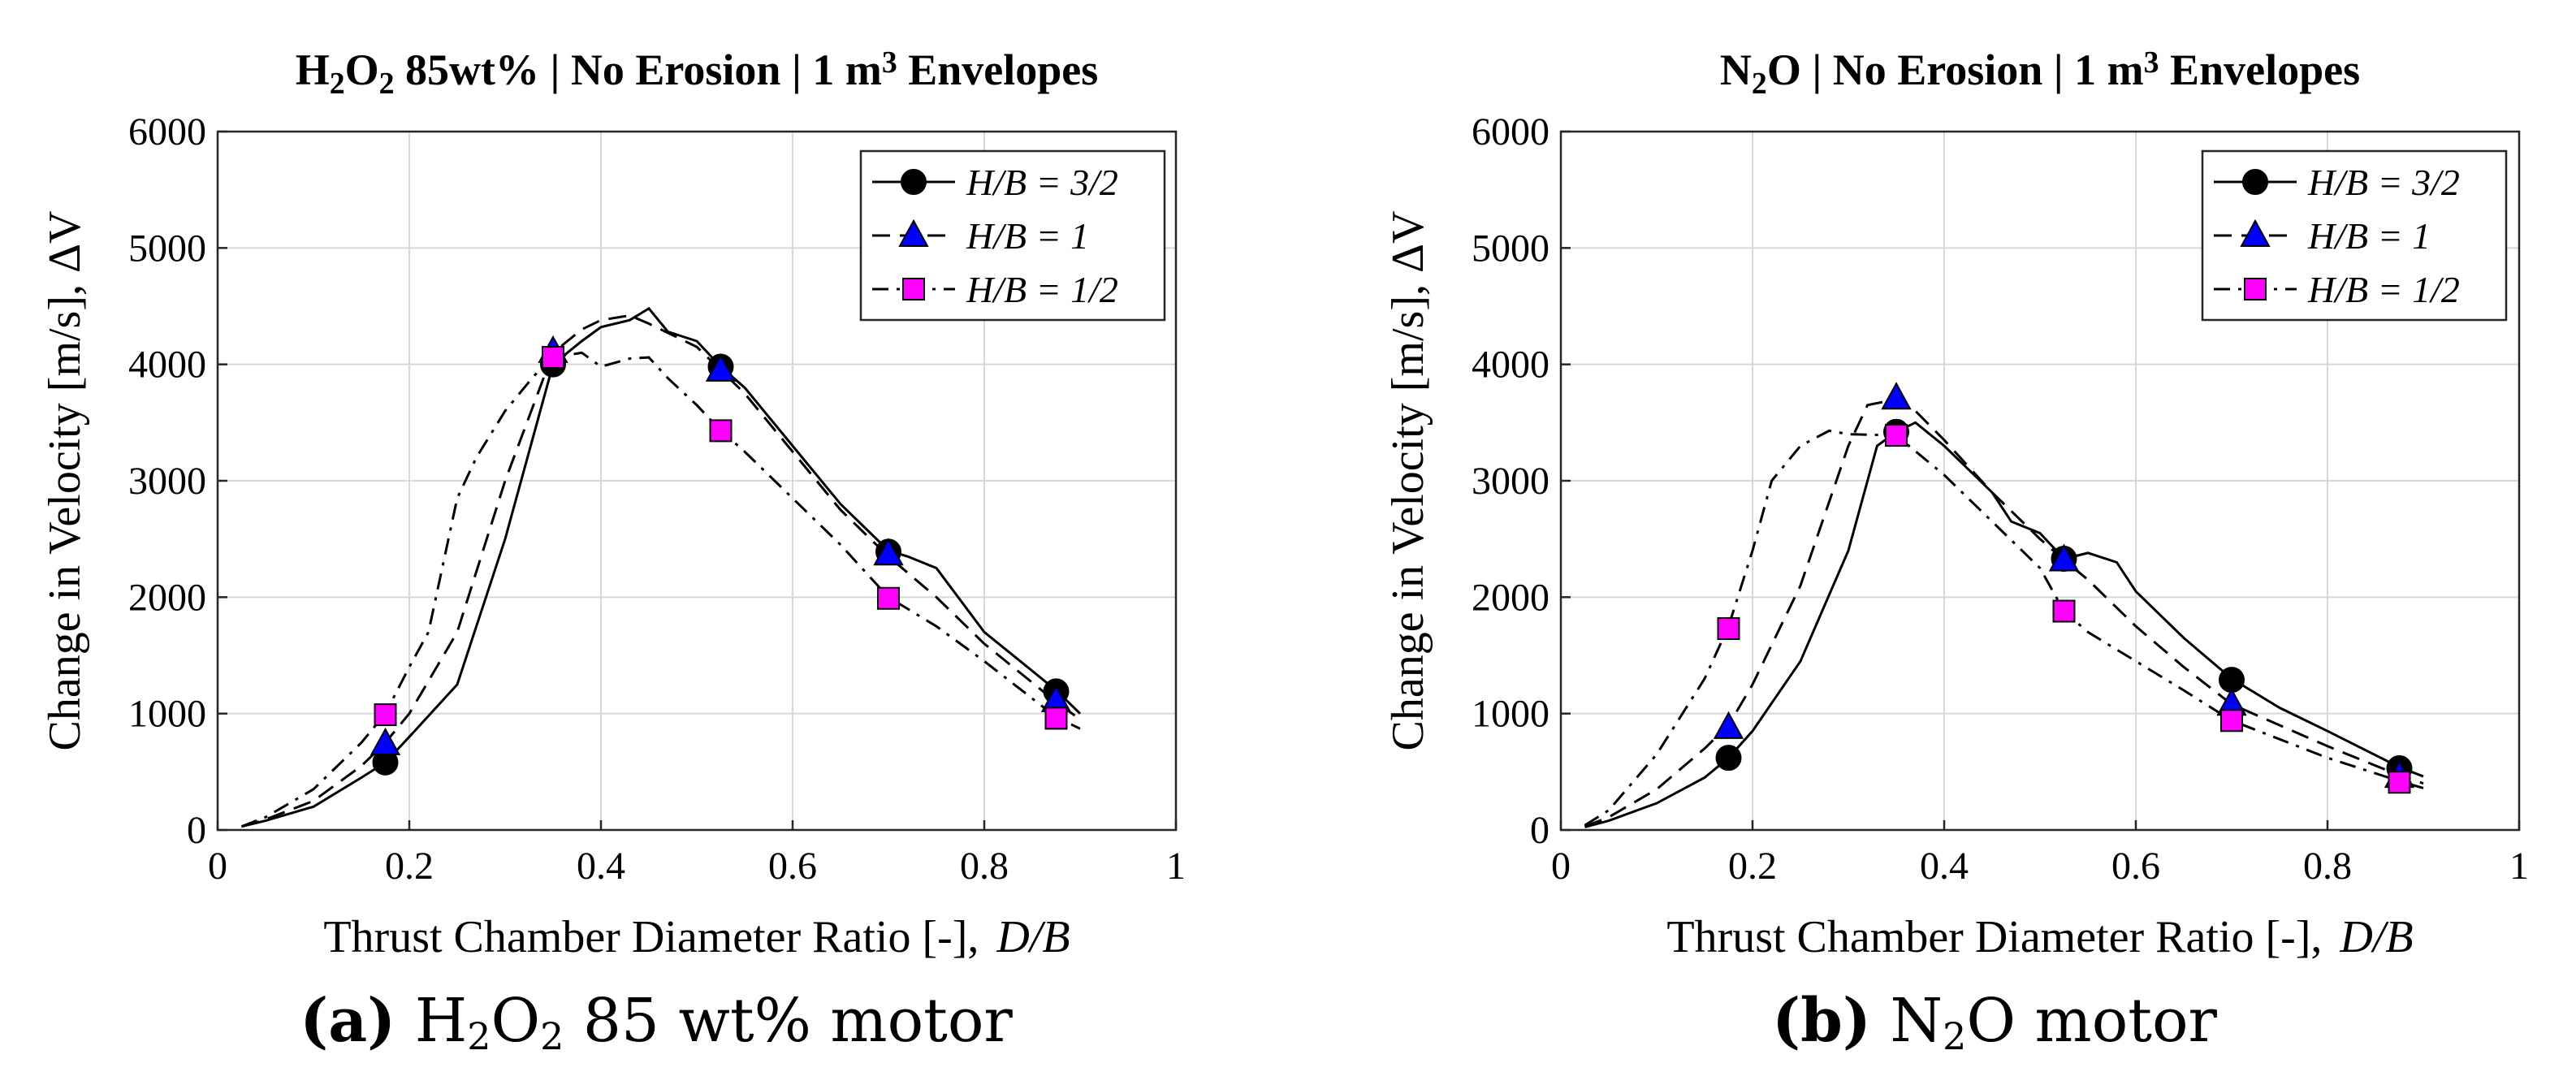 The width and height of the screenshot is (2576, 1072). I want to click on series-dashed, so click(2004, 605).